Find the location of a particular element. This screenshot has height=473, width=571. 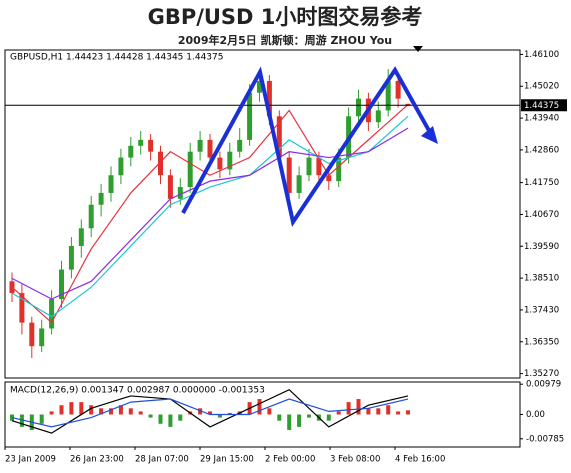

x-tick-label: 3 Feb 08:00 is located at coordinates (355, 460).